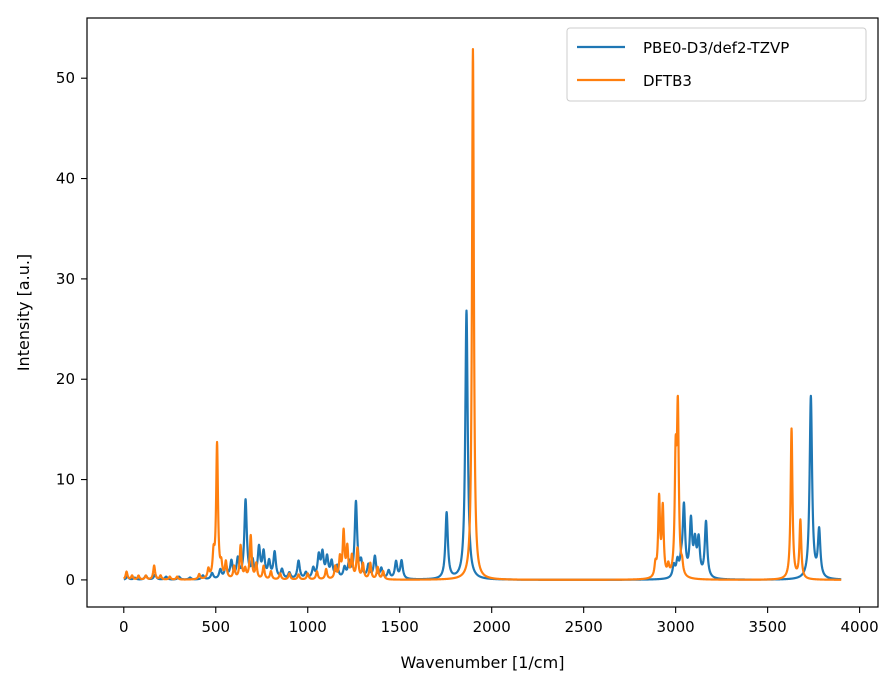 This screenshot has width=893, height=677. What do you see at coordinates (768, 627) in the screenshot?
I see `x-tick-label: 3500` at bounding box center [768, 627].